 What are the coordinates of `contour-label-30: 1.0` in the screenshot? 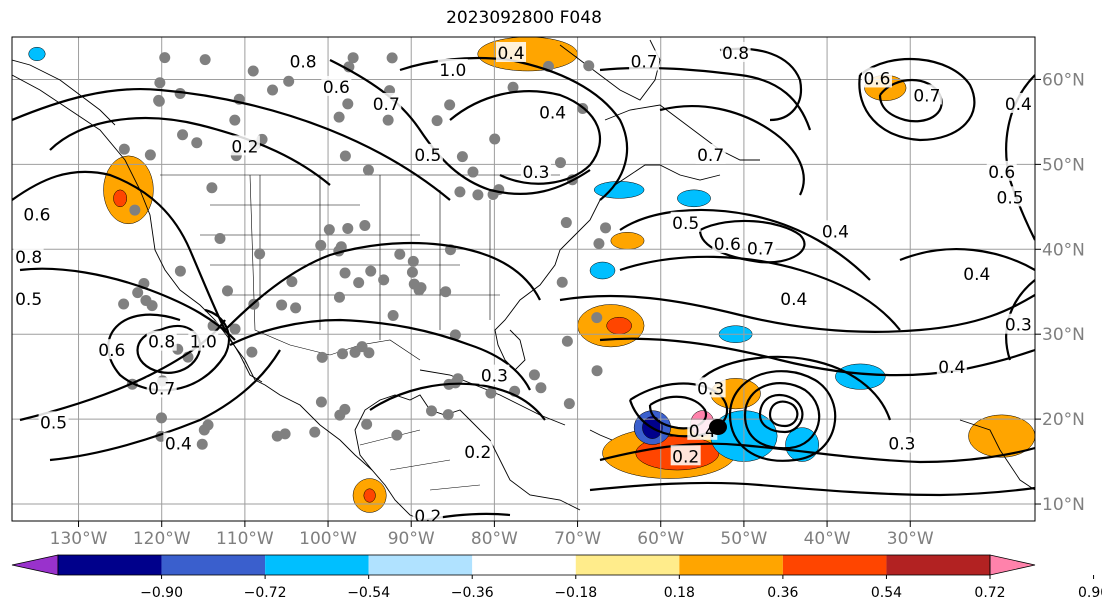 It's located at (203, 343).